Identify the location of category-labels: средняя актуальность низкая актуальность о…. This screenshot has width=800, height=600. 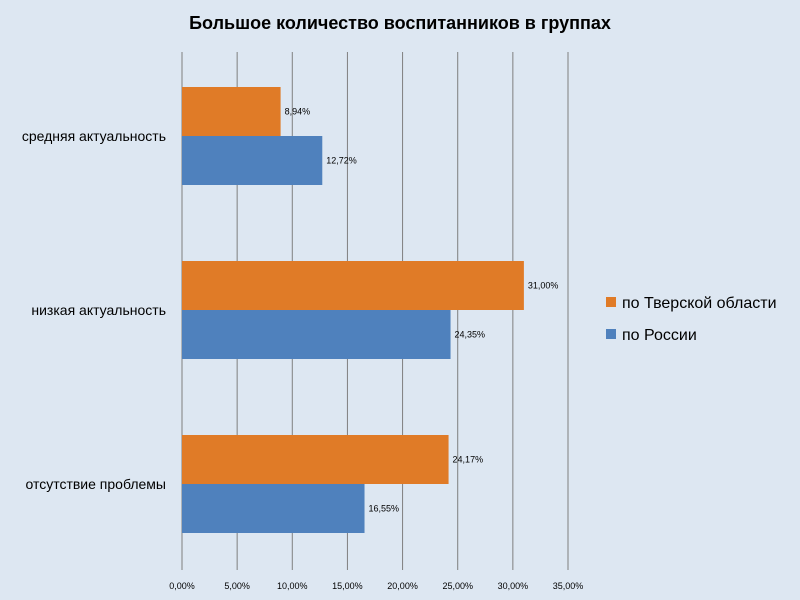
(94, 310).